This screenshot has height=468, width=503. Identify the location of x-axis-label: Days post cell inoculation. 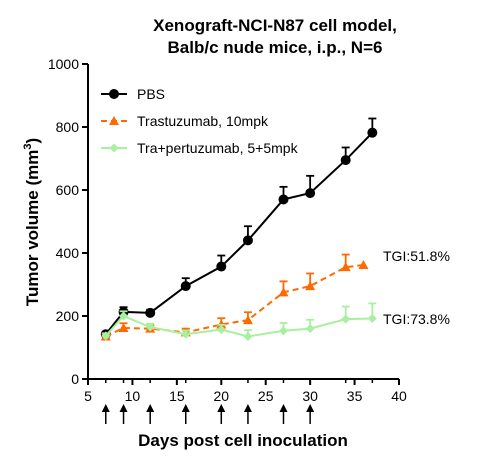
(243, 440).